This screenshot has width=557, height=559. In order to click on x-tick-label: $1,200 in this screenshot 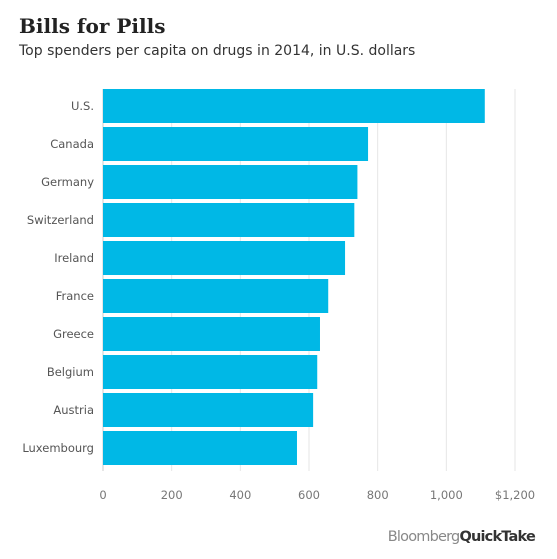, I will do `click(515, 495)`.